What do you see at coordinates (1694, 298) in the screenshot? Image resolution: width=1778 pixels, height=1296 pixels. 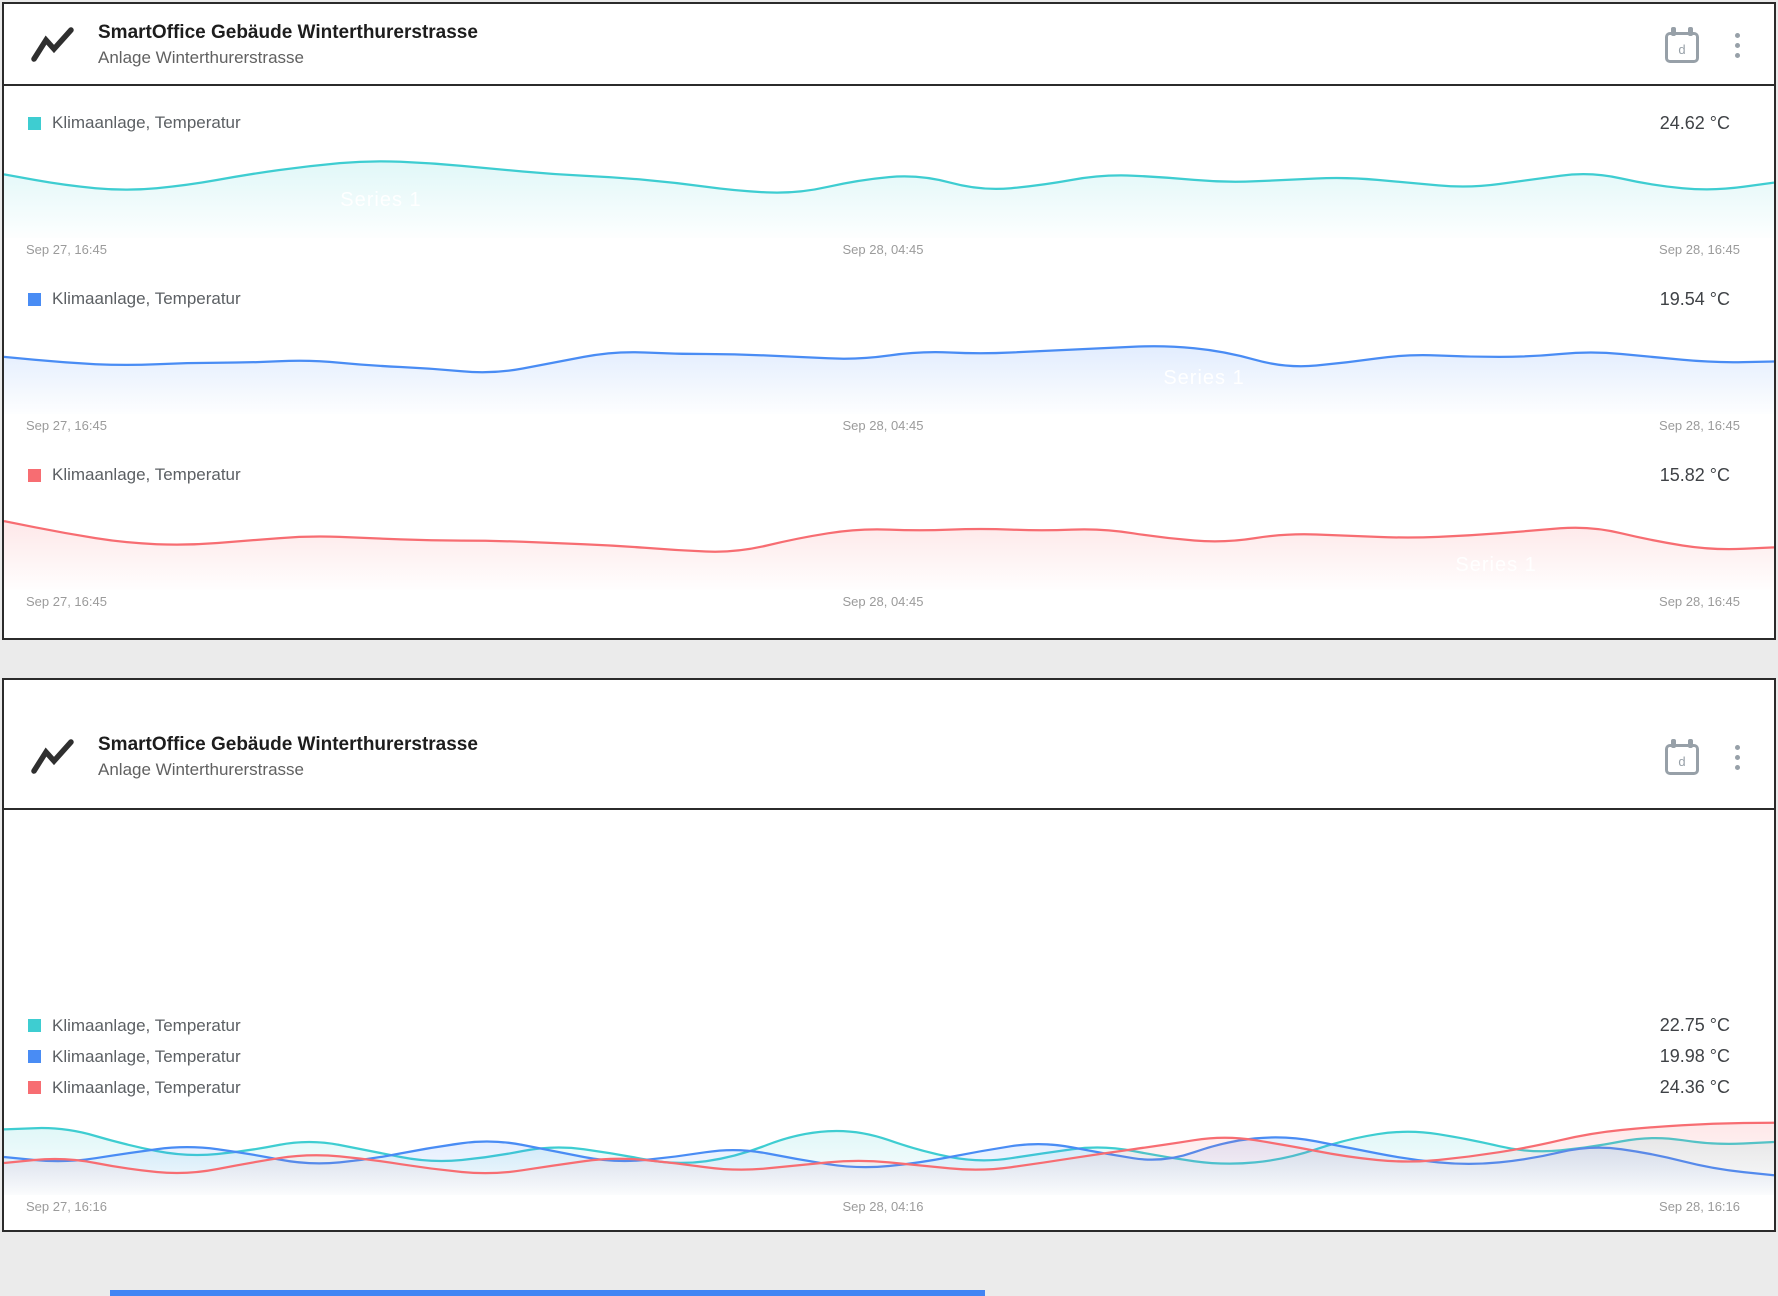 I see `current-value: 19.54 °C` at bounding box center [1694, 298].